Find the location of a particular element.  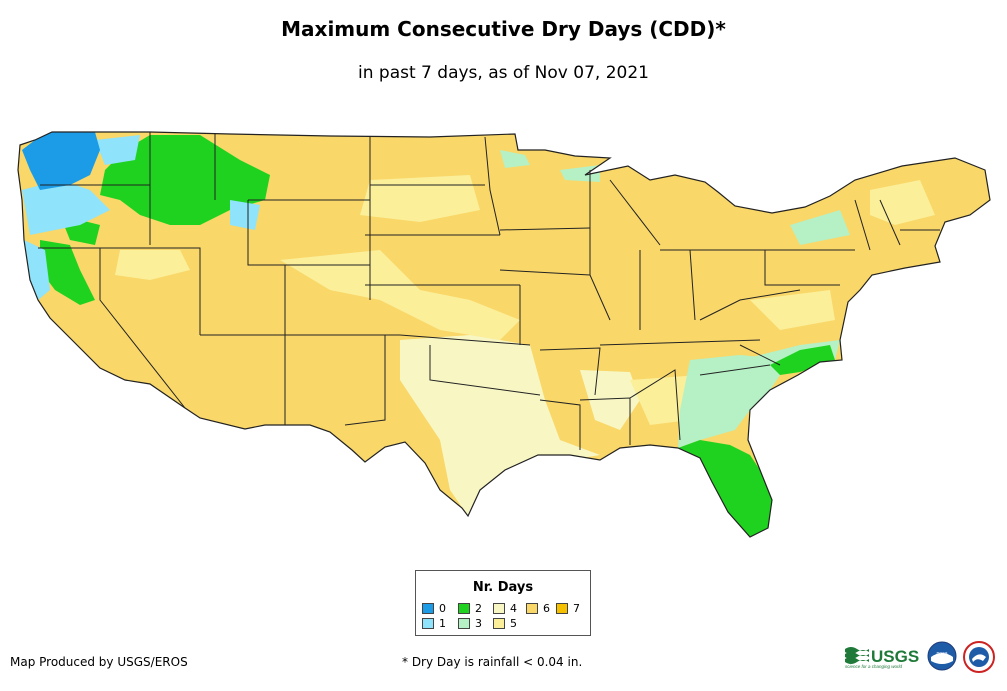

map-credit: Map Produced by USGS/EROS is located at coordinates (99, 662).